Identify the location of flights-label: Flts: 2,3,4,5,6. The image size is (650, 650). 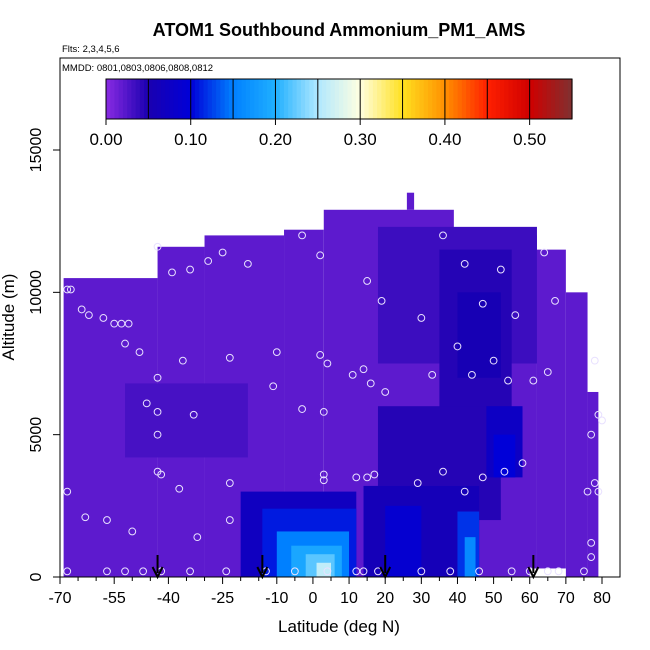
(91, 49).